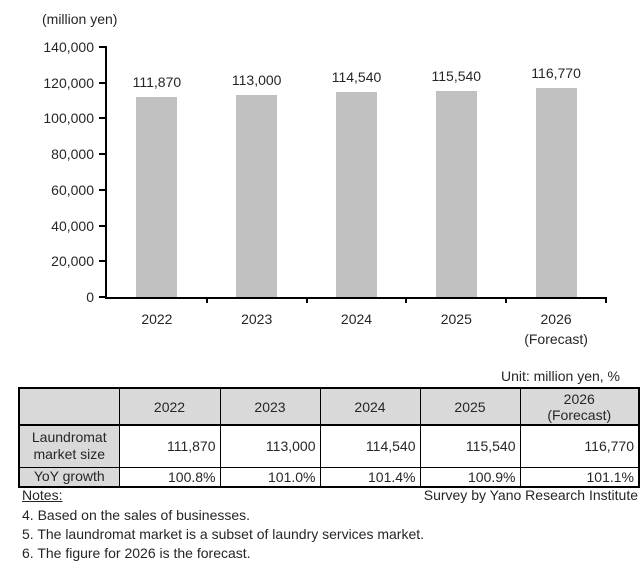 The height and width of the screenshot is (569, 643). What do you see at coordinates (157, 82) in the screenshot?
I see `bar-value-label: 111,870` at bounding box center [157, 82].